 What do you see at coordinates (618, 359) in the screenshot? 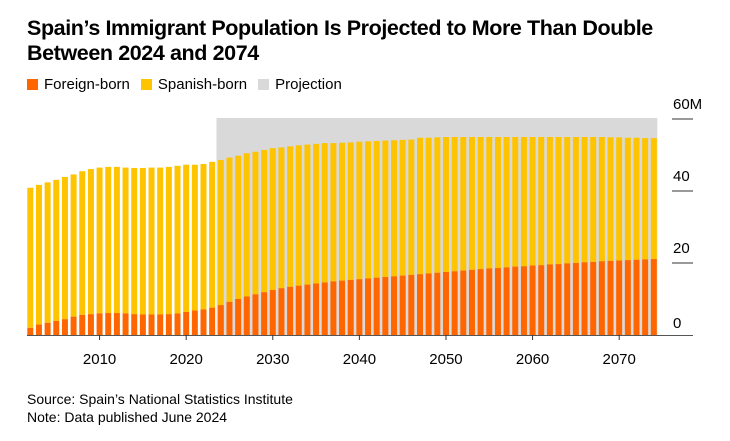
I see `x-tick-label: 2070` at bounding box center [618, 359].